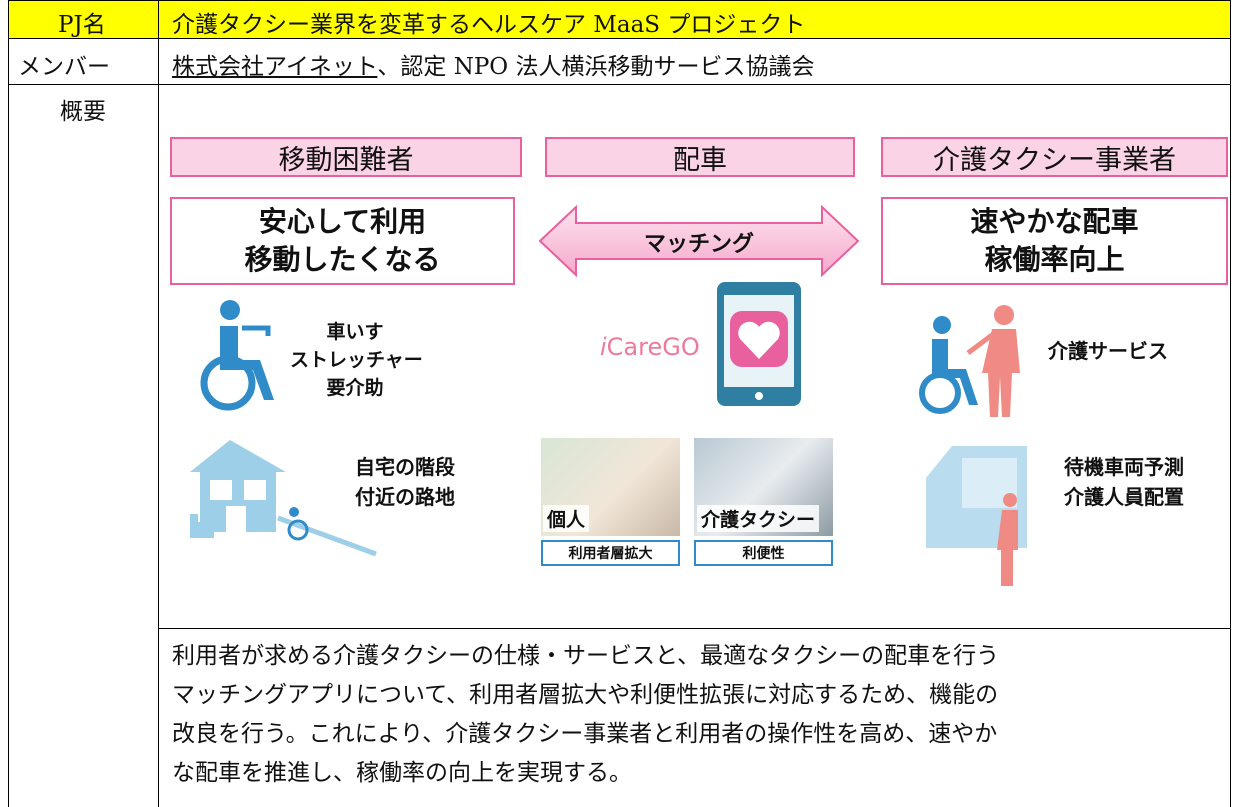  What do you see at coordinates (585, 734) in the screenshot?
I see `description-line: 改良を行う。これにより、介護タクシー事業者と利用者の操作性を高め、速やか` at bounding box center [585, 734].